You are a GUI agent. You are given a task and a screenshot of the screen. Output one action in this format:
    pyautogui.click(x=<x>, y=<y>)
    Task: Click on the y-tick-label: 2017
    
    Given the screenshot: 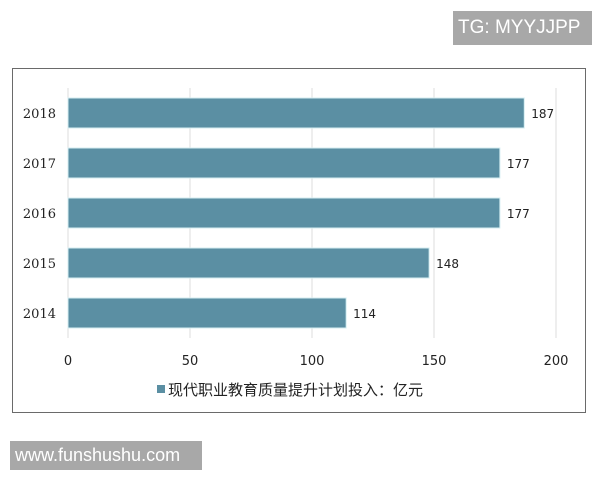 What is the action you would take?
    pyautogui.click(x=39, y=164)
    